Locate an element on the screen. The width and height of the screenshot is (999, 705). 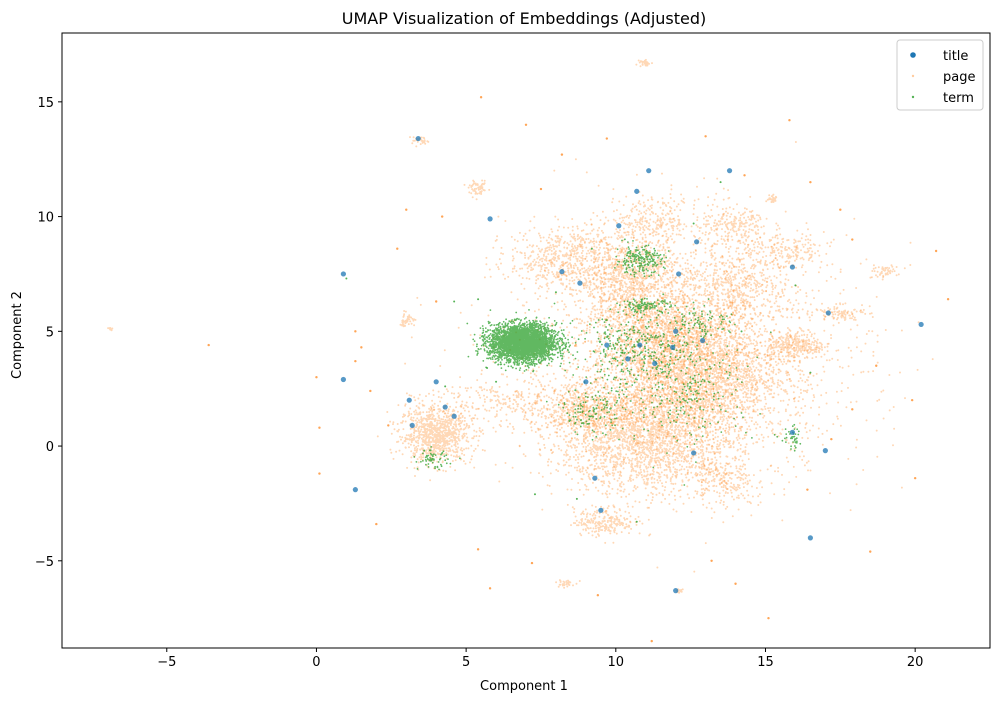
legend-box is located at coordinates (940, 75).